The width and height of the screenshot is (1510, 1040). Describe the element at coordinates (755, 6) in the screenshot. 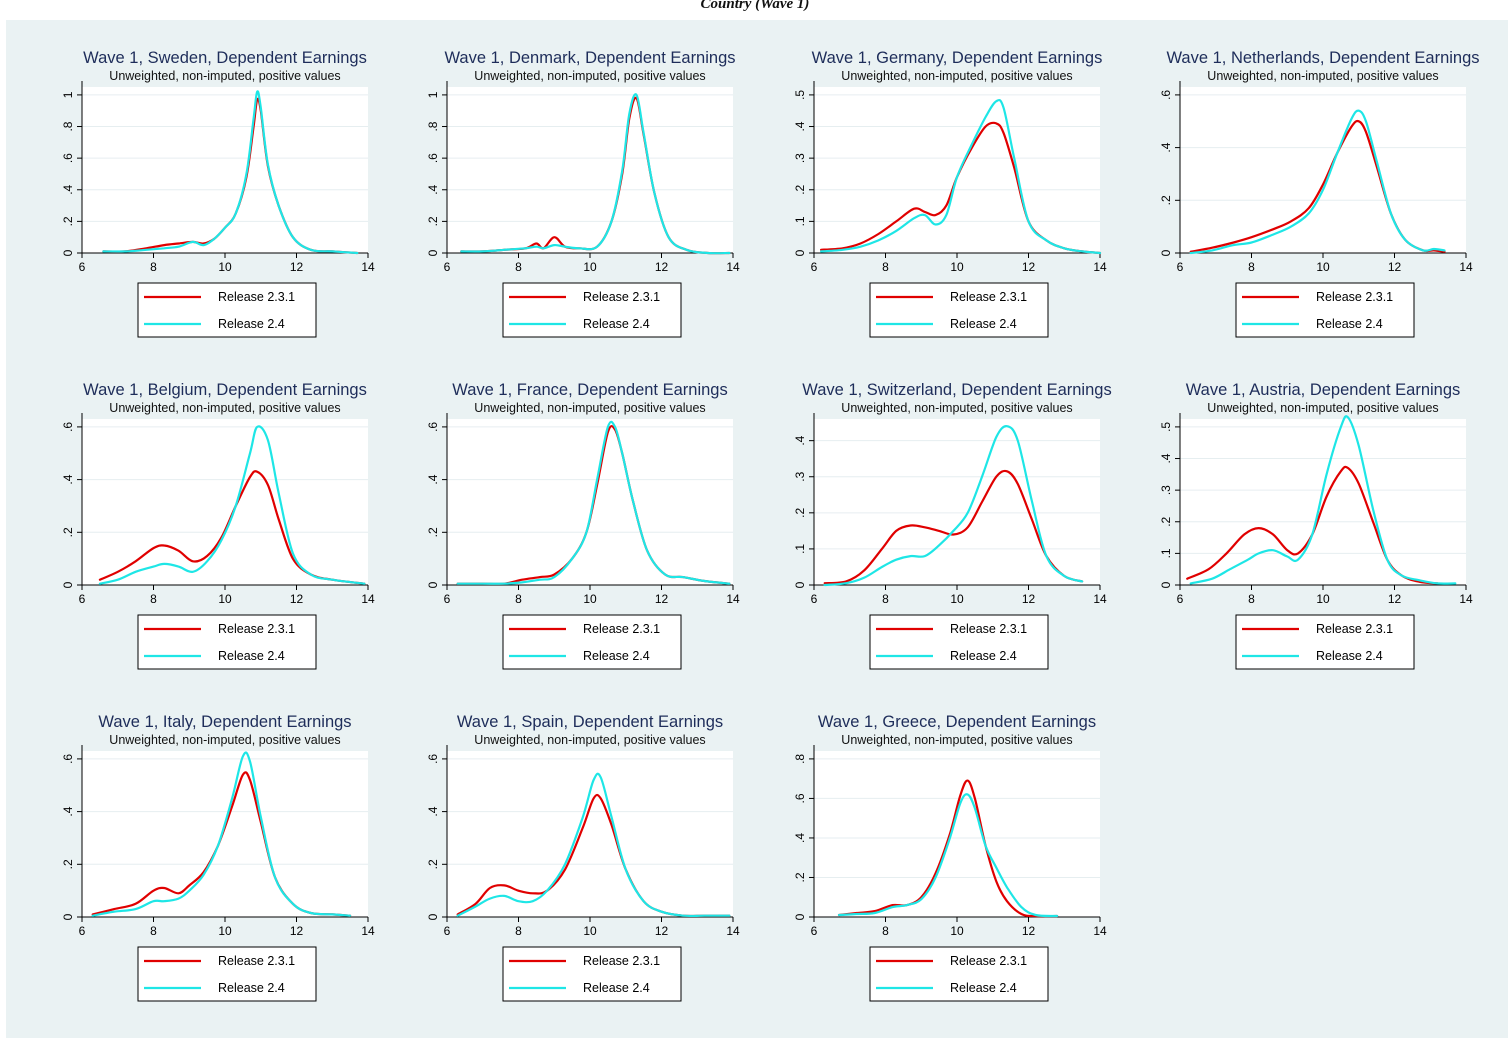

I see `page-caption: Country (Wave 1)` at that location.